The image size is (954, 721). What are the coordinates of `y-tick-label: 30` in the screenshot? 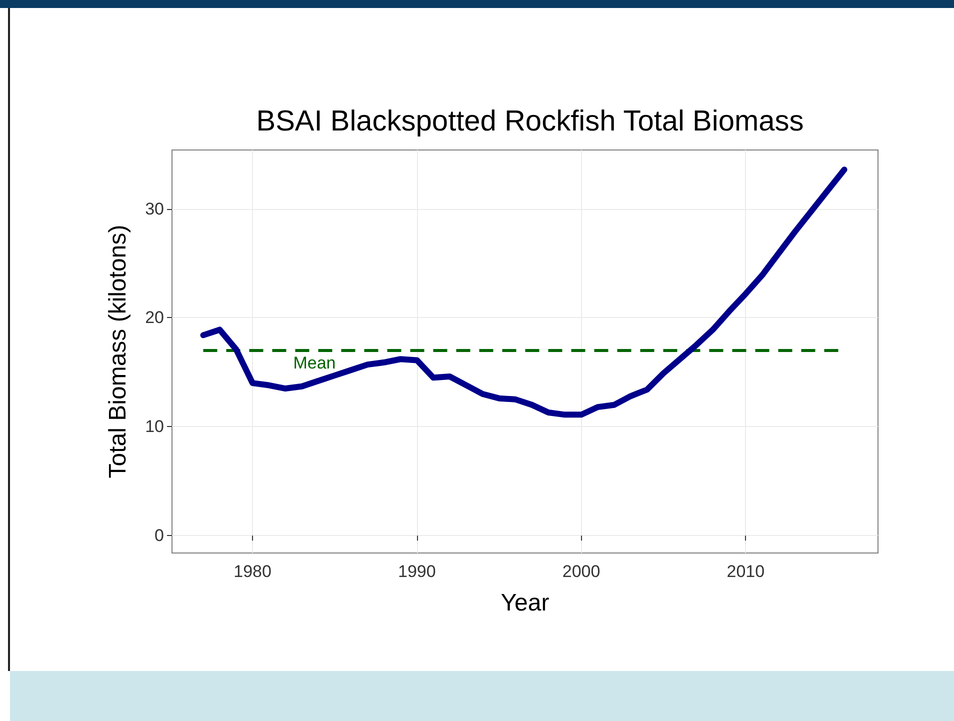 It's located at (154, 208).